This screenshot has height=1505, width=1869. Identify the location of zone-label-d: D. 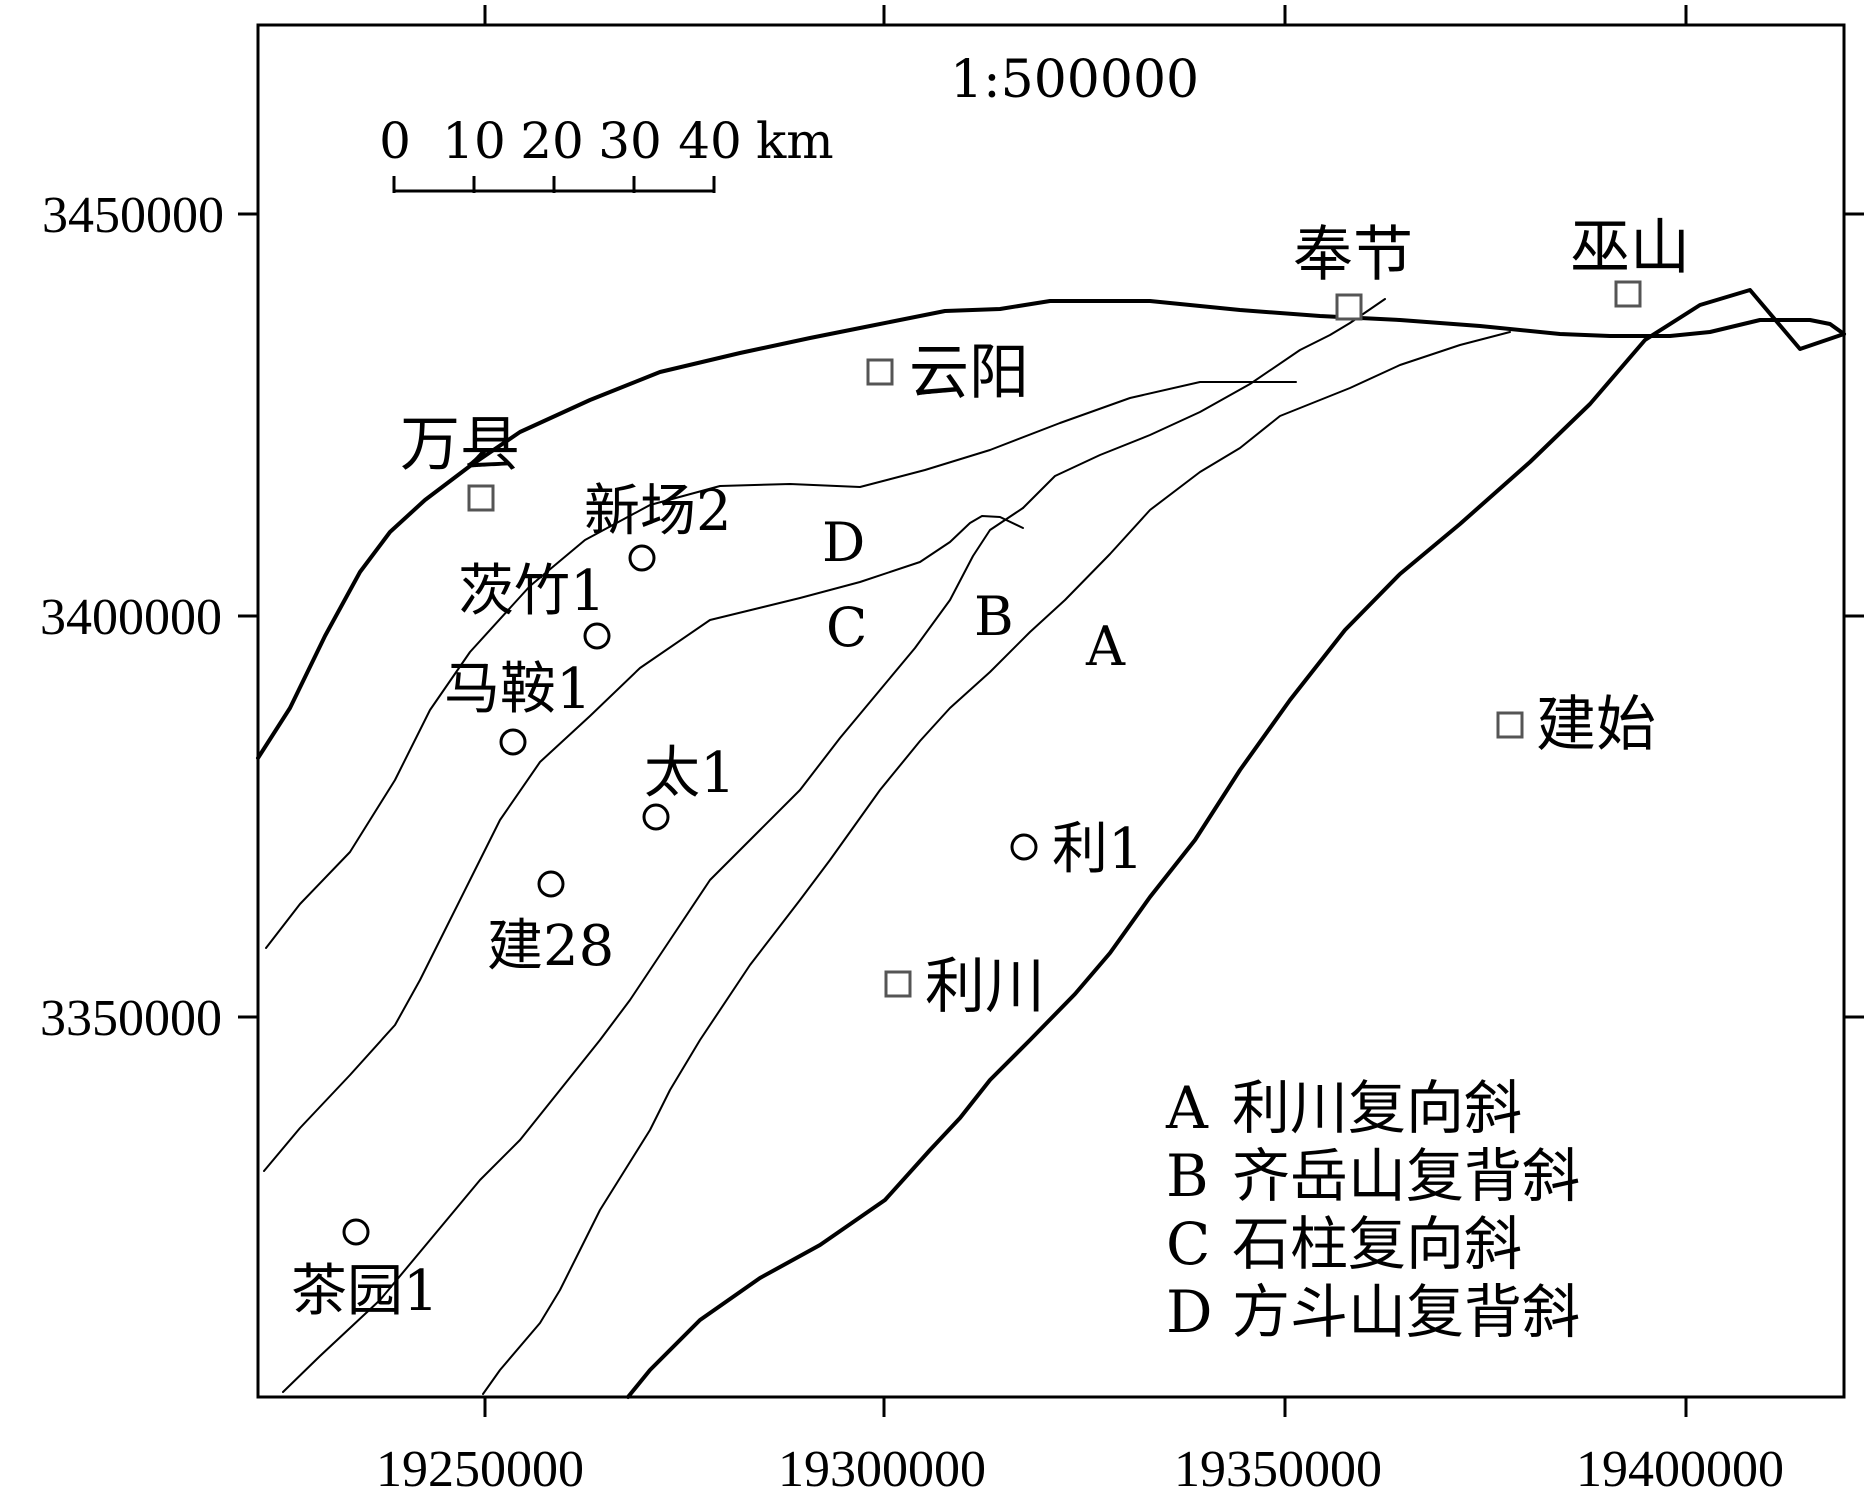
(843, 542).